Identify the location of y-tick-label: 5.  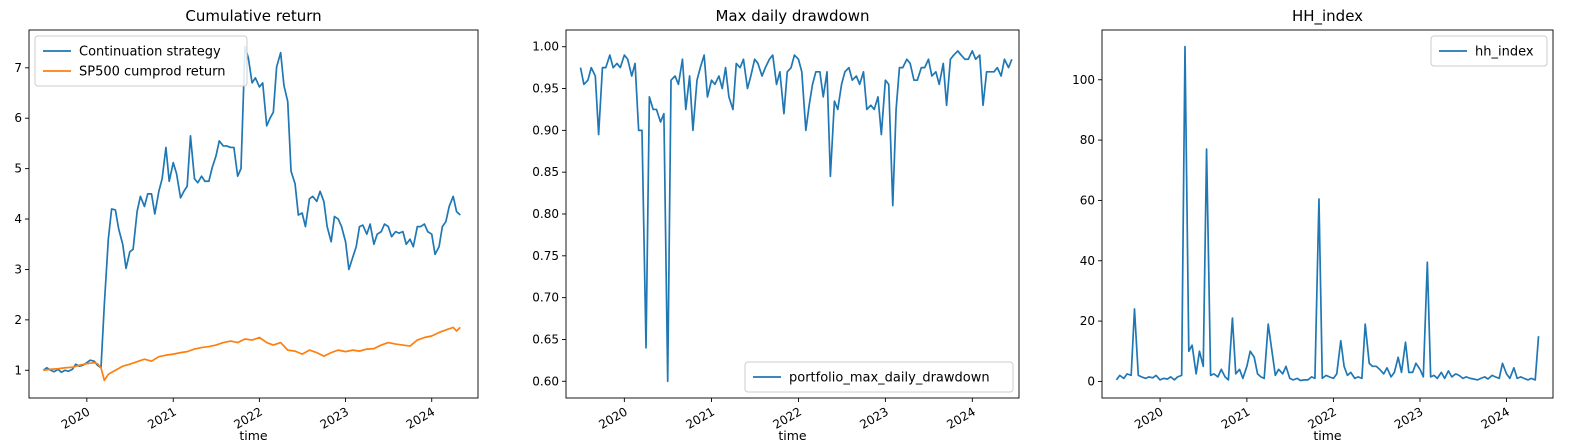
(18, 169).